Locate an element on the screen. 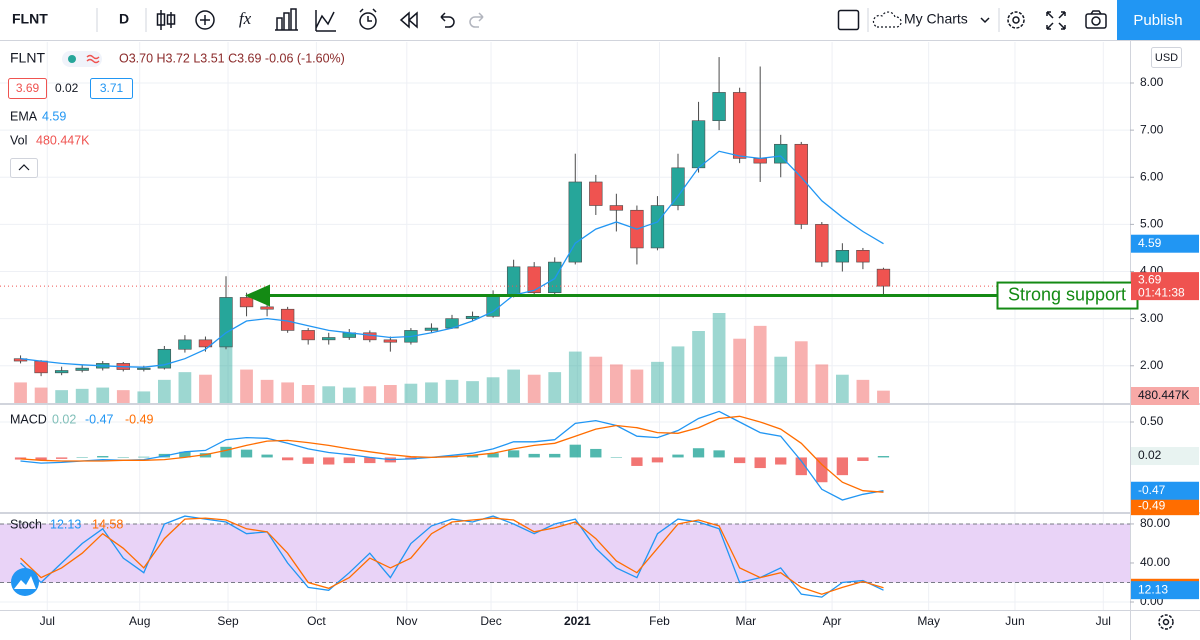  my-charts-button: My Charts is located at coordinates (936, 19).